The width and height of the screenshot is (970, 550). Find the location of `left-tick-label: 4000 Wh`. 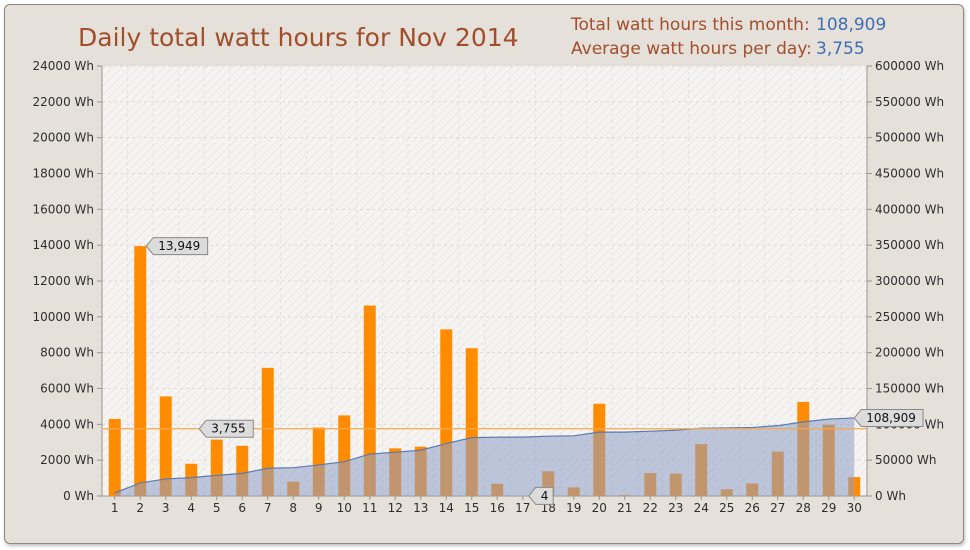

left-tick-label: 4000 Wh is located at coordinates (67, 424).